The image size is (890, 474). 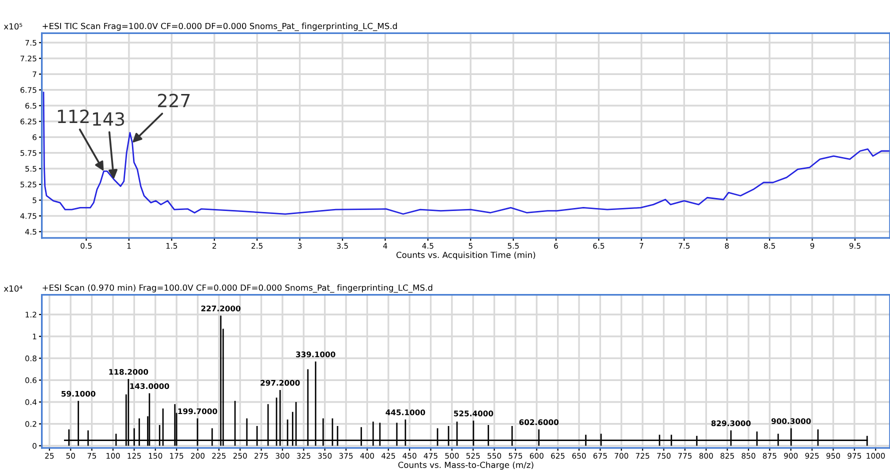 What do you see at coordinates (466, 466) in the screenshot?
I see `x-axis-title: Counts vs. Mass-to-Charge (m/z)` at bounding box center [466, 466].